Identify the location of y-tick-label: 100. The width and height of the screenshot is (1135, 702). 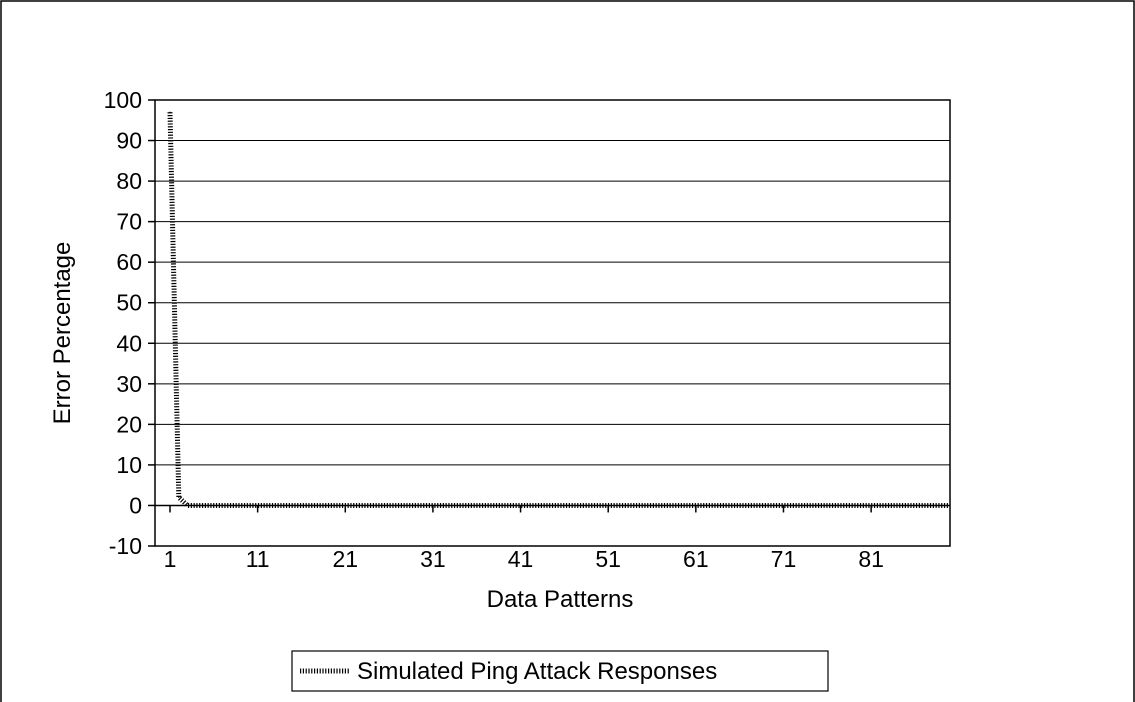
(123, 100).